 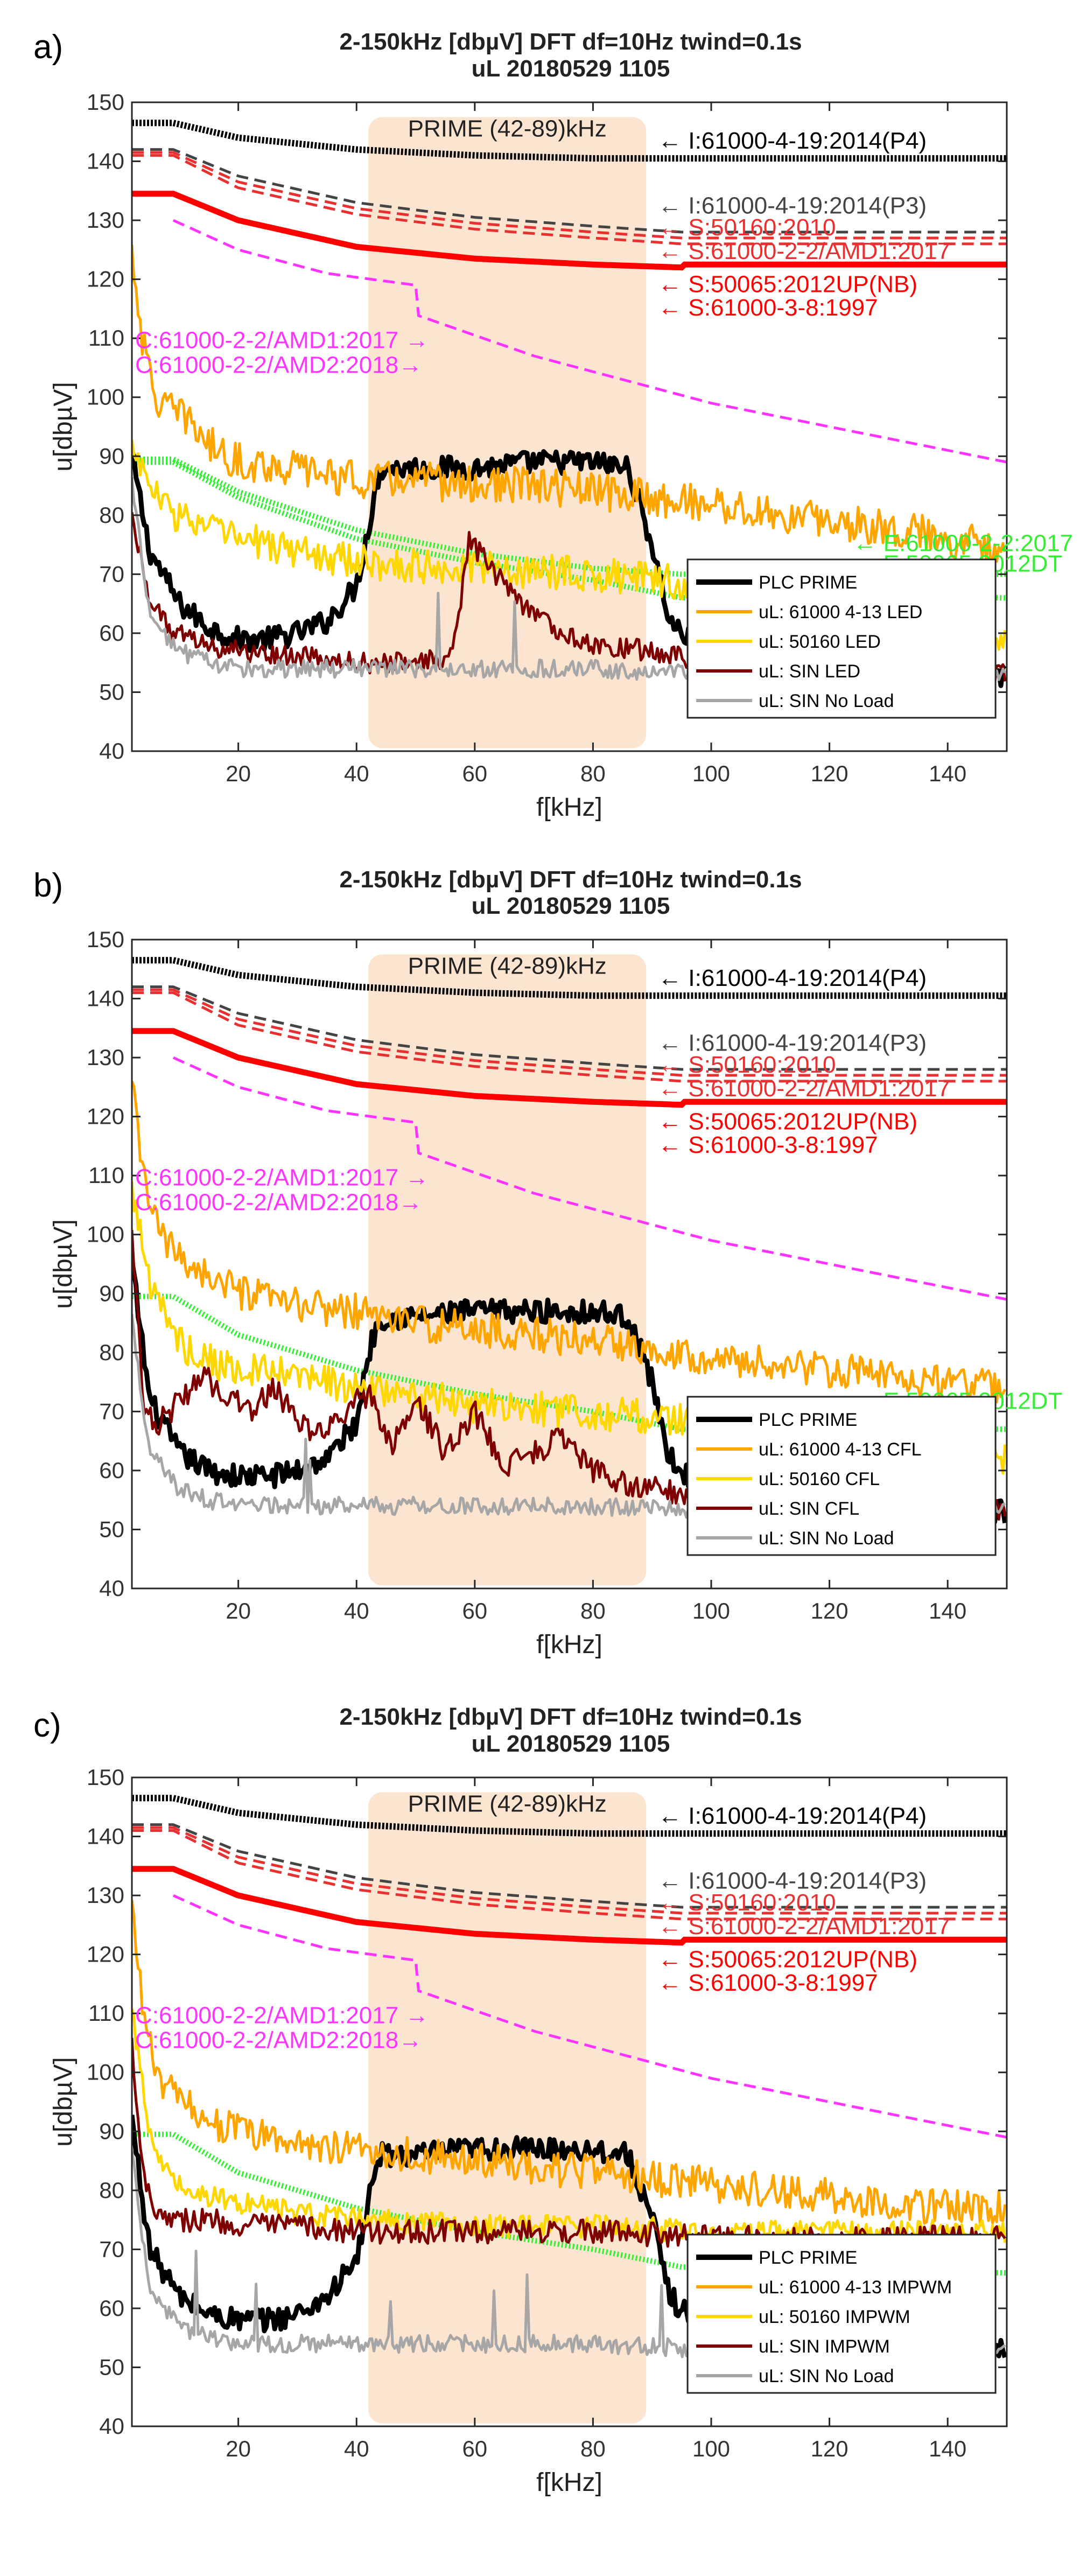 What do you see at coordinates (787, 284) in the screenshot?
I see `annotation-s-50065-2012up-nb: ← S:50065:2012UP(NB)` at bounding box center [787, 284].